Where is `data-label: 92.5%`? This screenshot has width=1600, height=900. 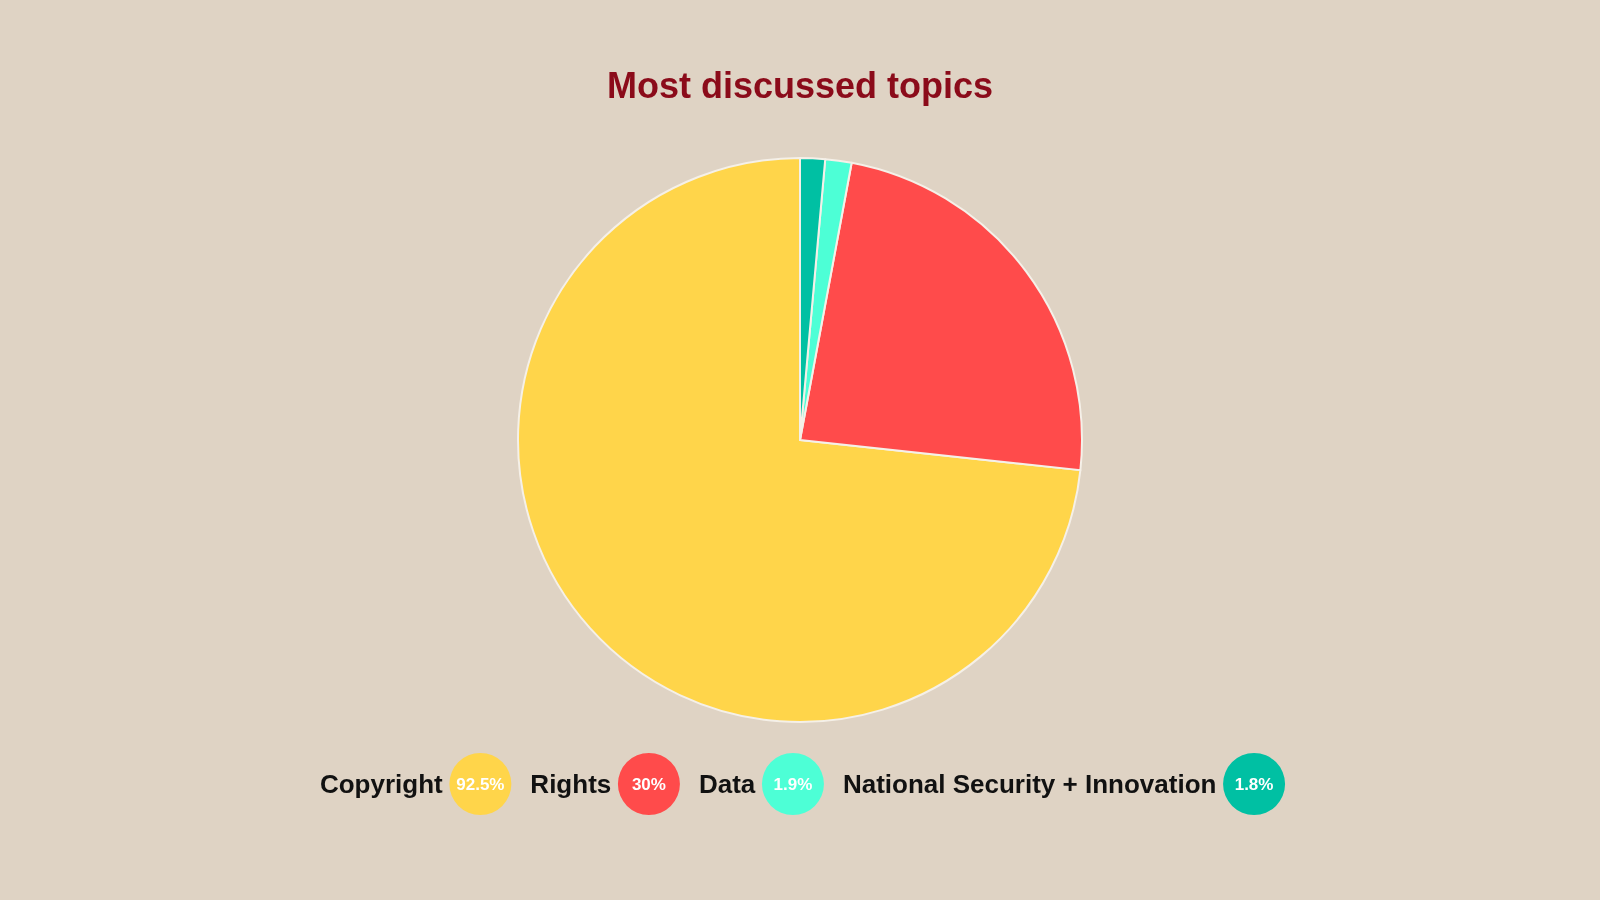 data-label: 92.5% is located at coordinates (480, 784).